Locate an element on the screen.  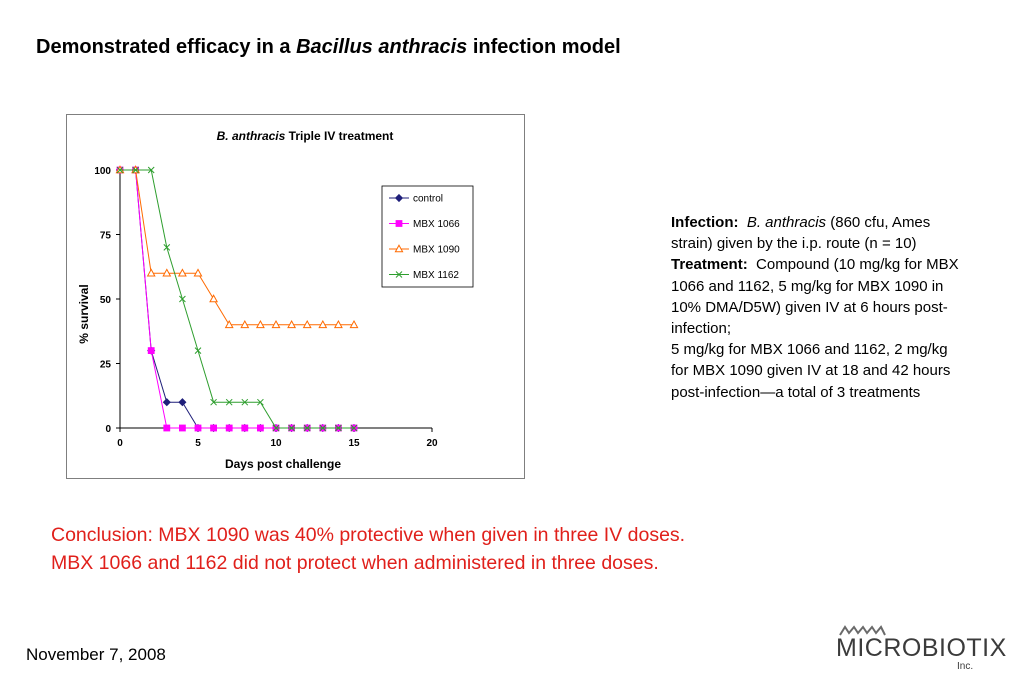
chart-axes: 0 25 50 75 100 0 5 10 15 20 is located at coordinates (266, 307).